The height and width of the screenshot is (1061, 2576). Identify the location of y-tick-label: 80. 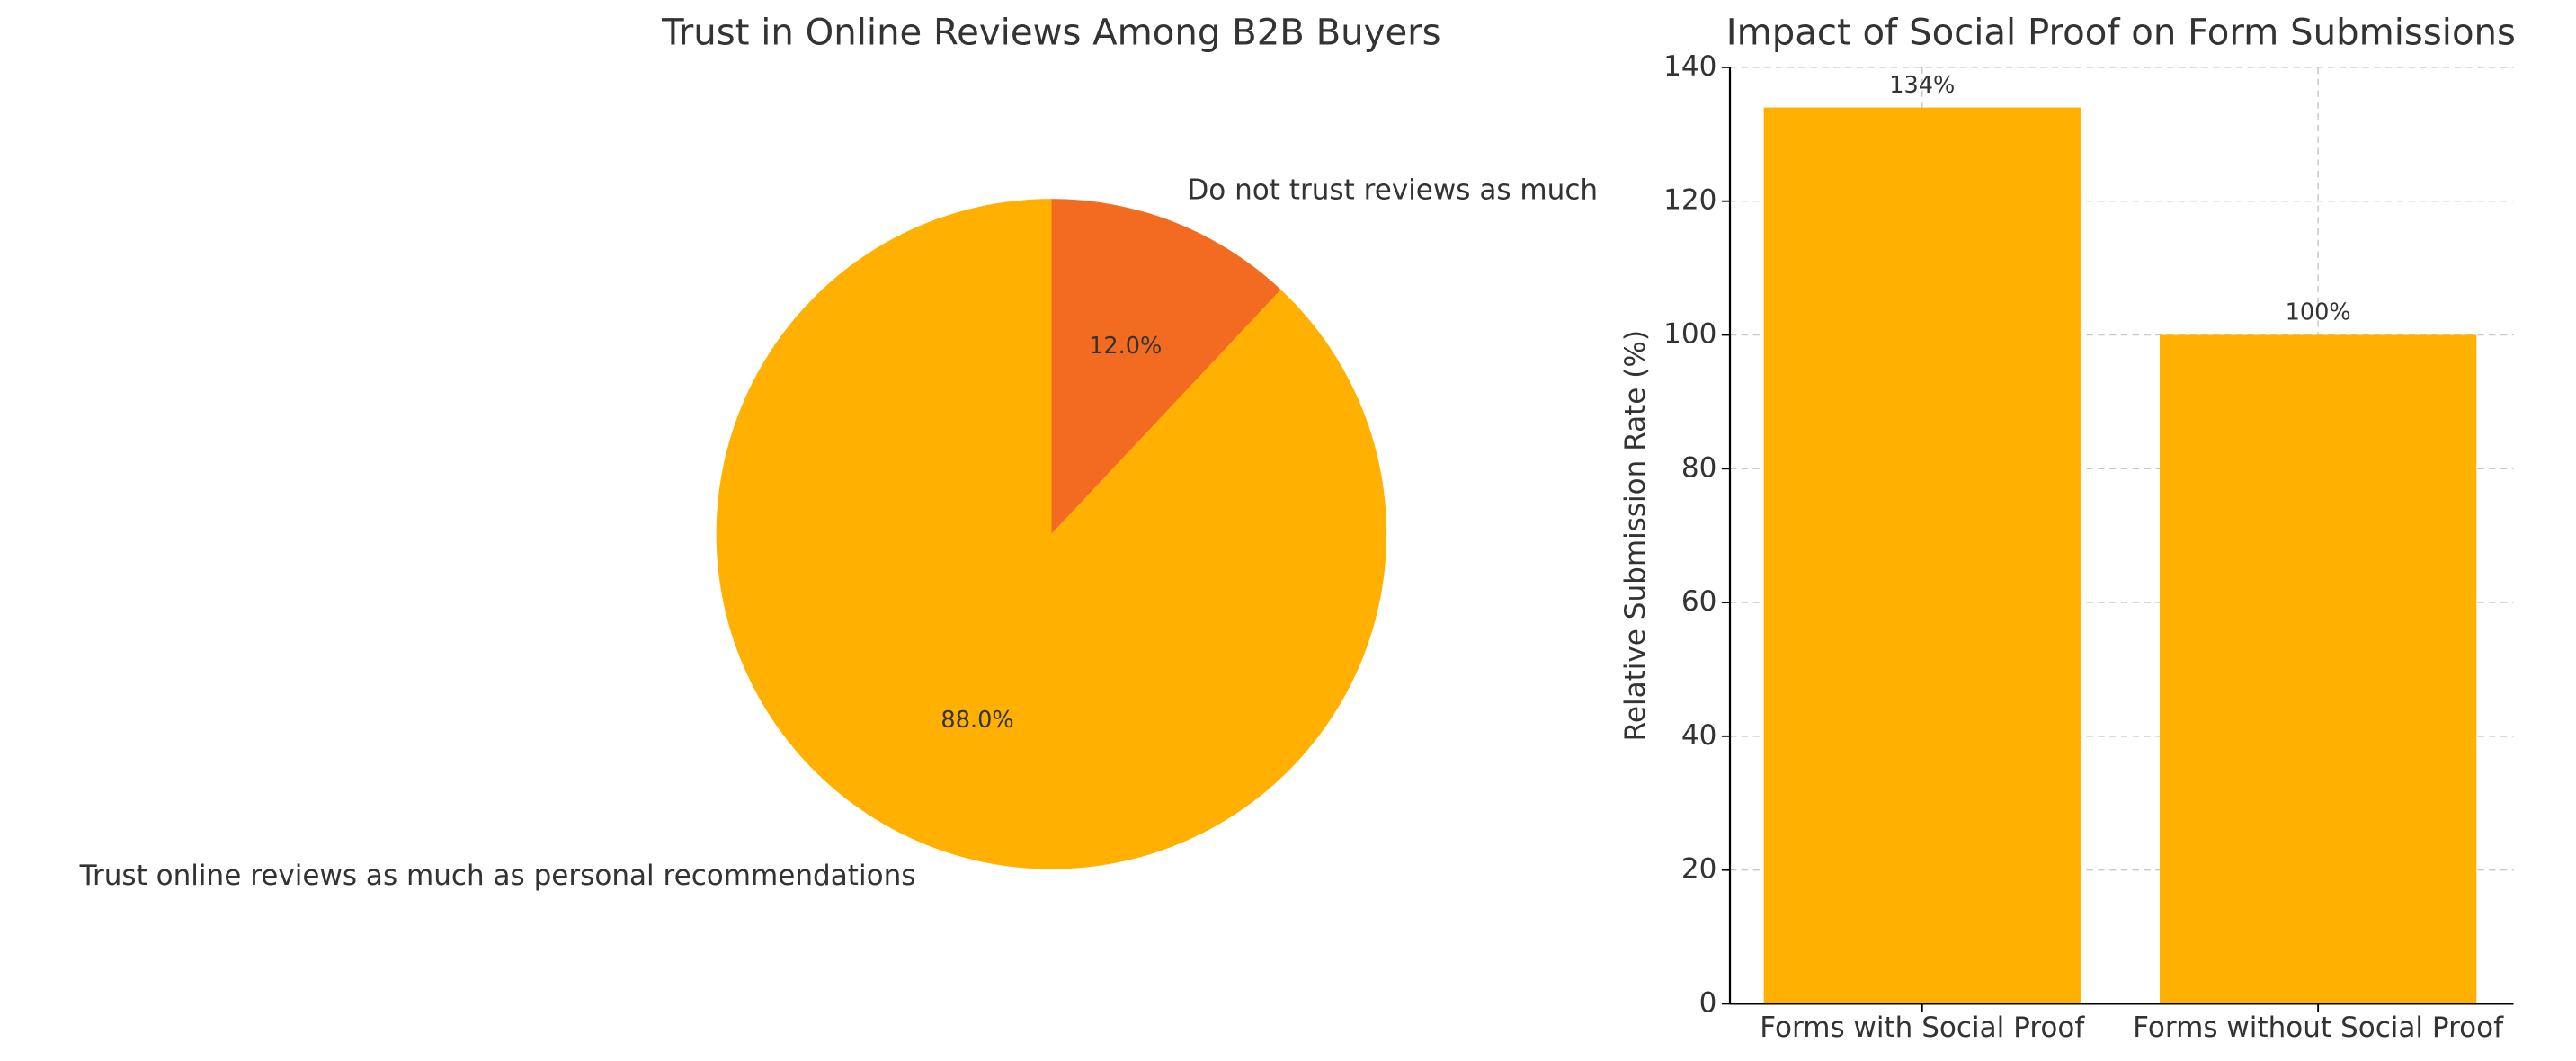
(1699, 467).